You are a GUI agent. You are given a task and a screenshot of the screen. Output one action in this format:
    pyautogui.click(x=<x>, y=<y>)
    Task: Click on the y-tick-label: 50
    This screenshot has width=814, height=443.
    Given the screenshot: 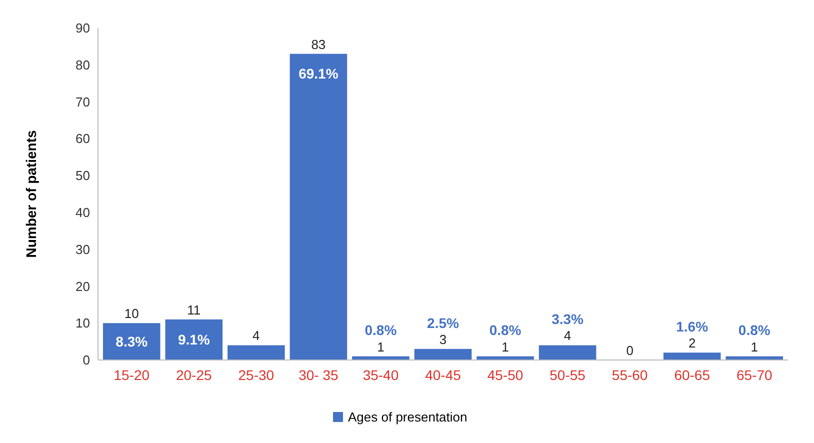 What is the action you would take?
    pyautogui.click(x=83, y=176)
    